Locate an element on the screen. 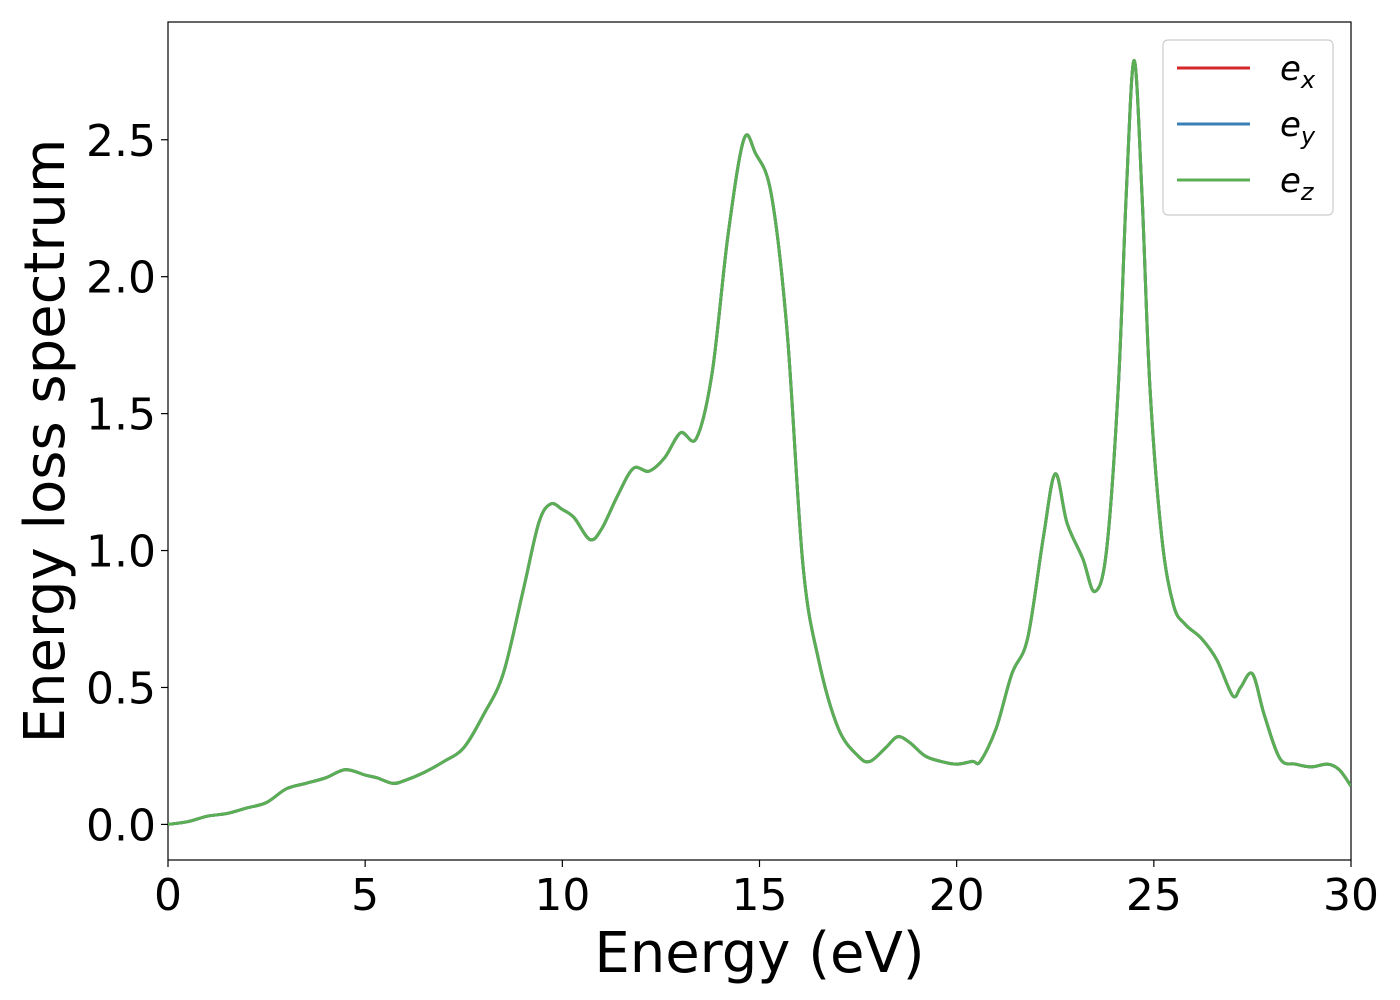 The height and width of the screenshot is (1000, 1400). y-axis-title: Energy loss spectrum is located at coordinates (45, 441).